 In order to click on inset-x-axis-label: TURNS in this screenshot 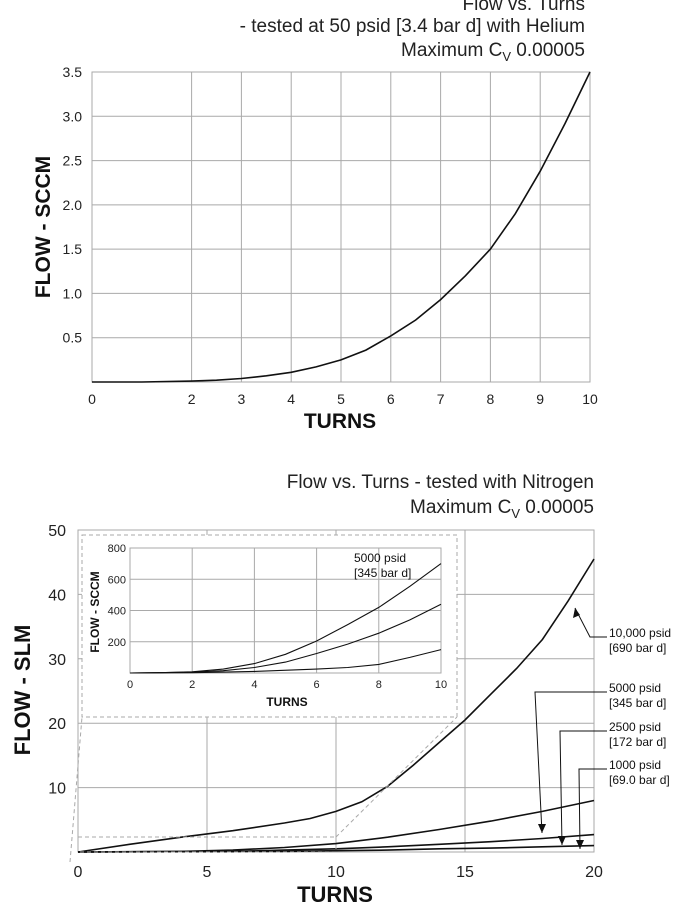, I will do `click(286, 702)`.